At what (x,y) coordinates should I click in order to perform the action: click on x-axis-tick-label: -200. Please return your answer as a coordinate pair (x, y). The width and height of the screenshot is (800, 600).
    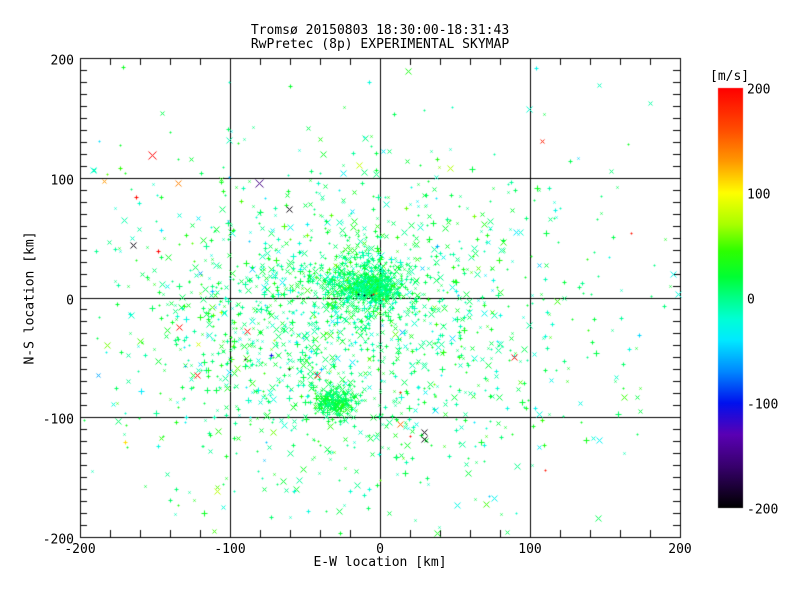
    Looking at the image, I should click on (80, 549).